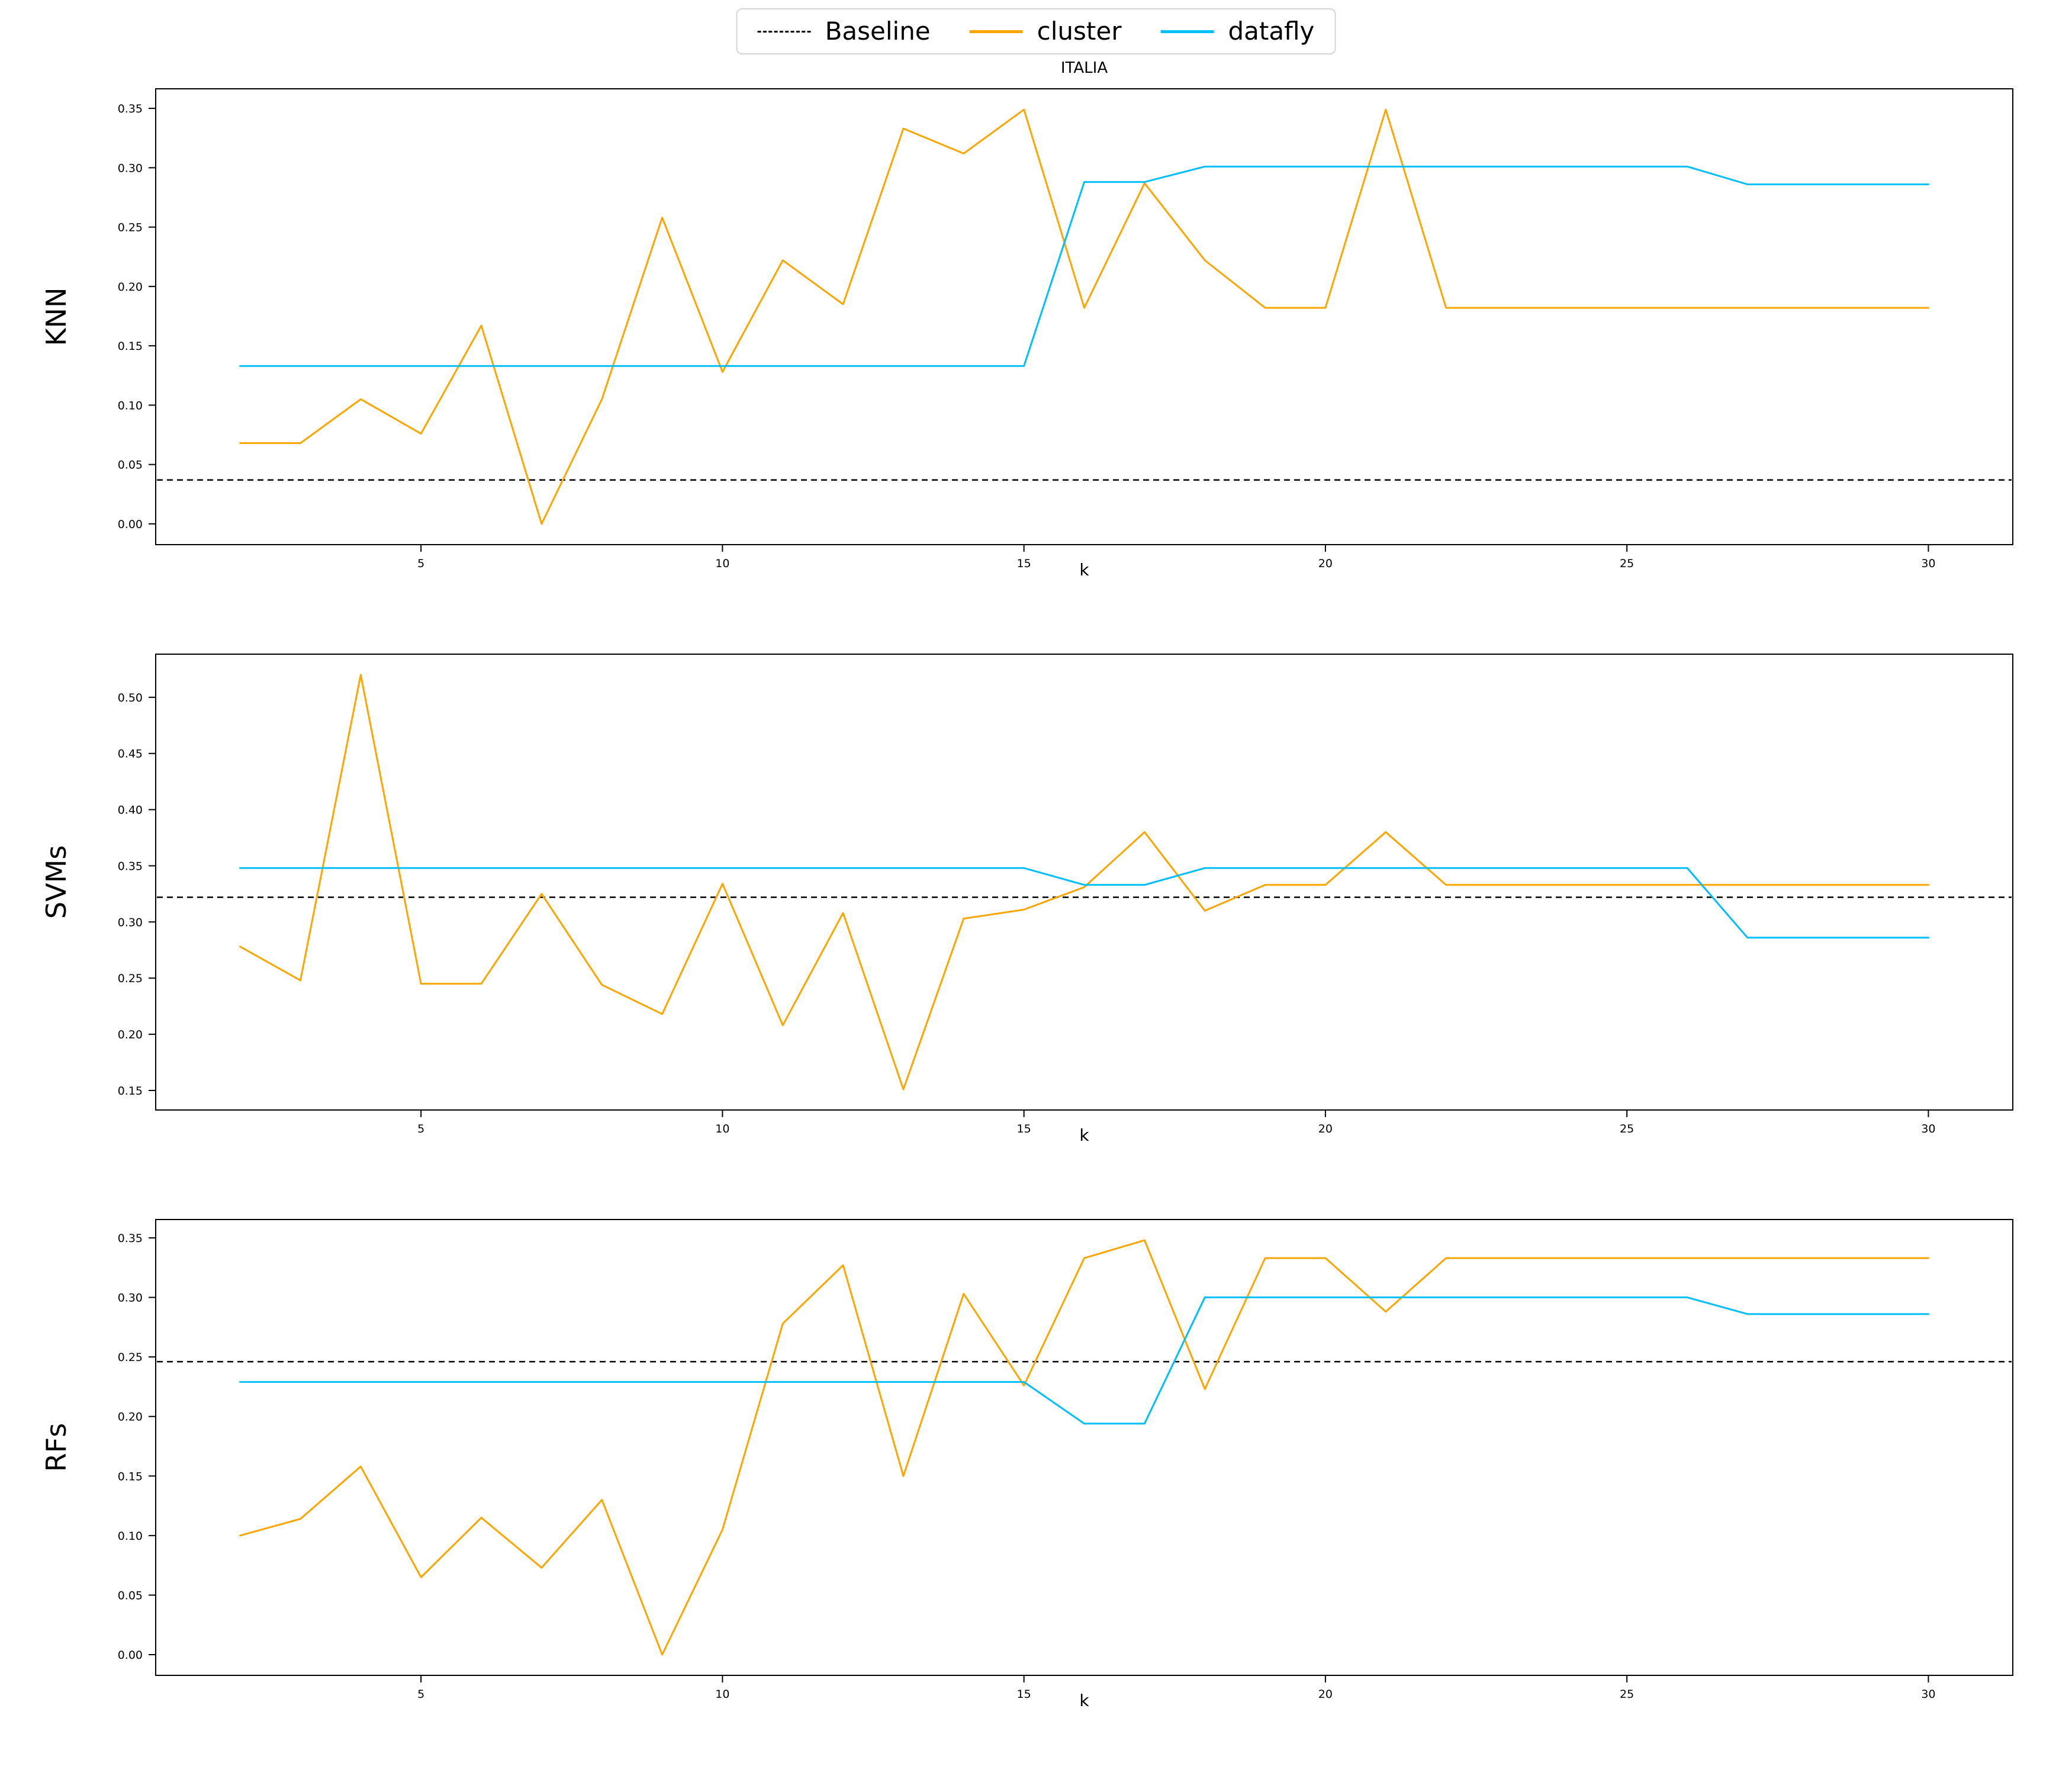 The width and height of the screenshot is (2072, 1776). Describe the element at coordinates (130, 227) in the screenshot. I see `knn-y-tick-label: 0.25` at that location.